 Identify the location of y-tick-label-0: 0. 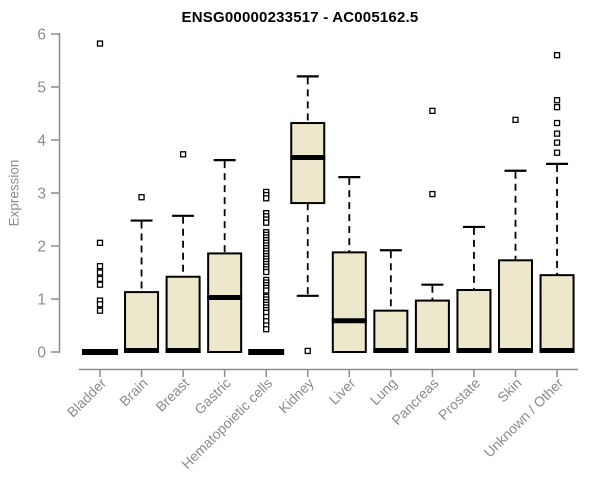
(41, 353).